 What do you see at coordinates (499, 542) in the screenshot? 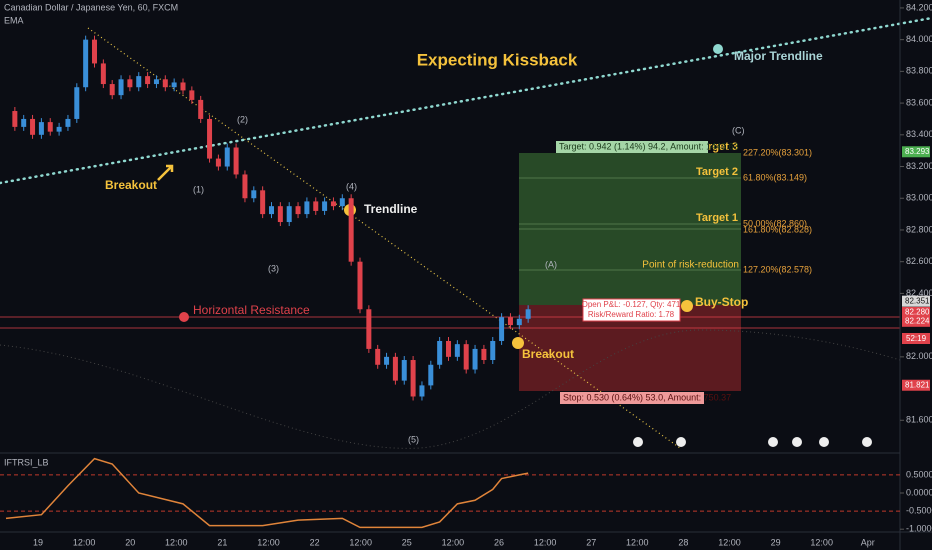
I see `x-tick-label: 26` at bounding box center [499, 542].